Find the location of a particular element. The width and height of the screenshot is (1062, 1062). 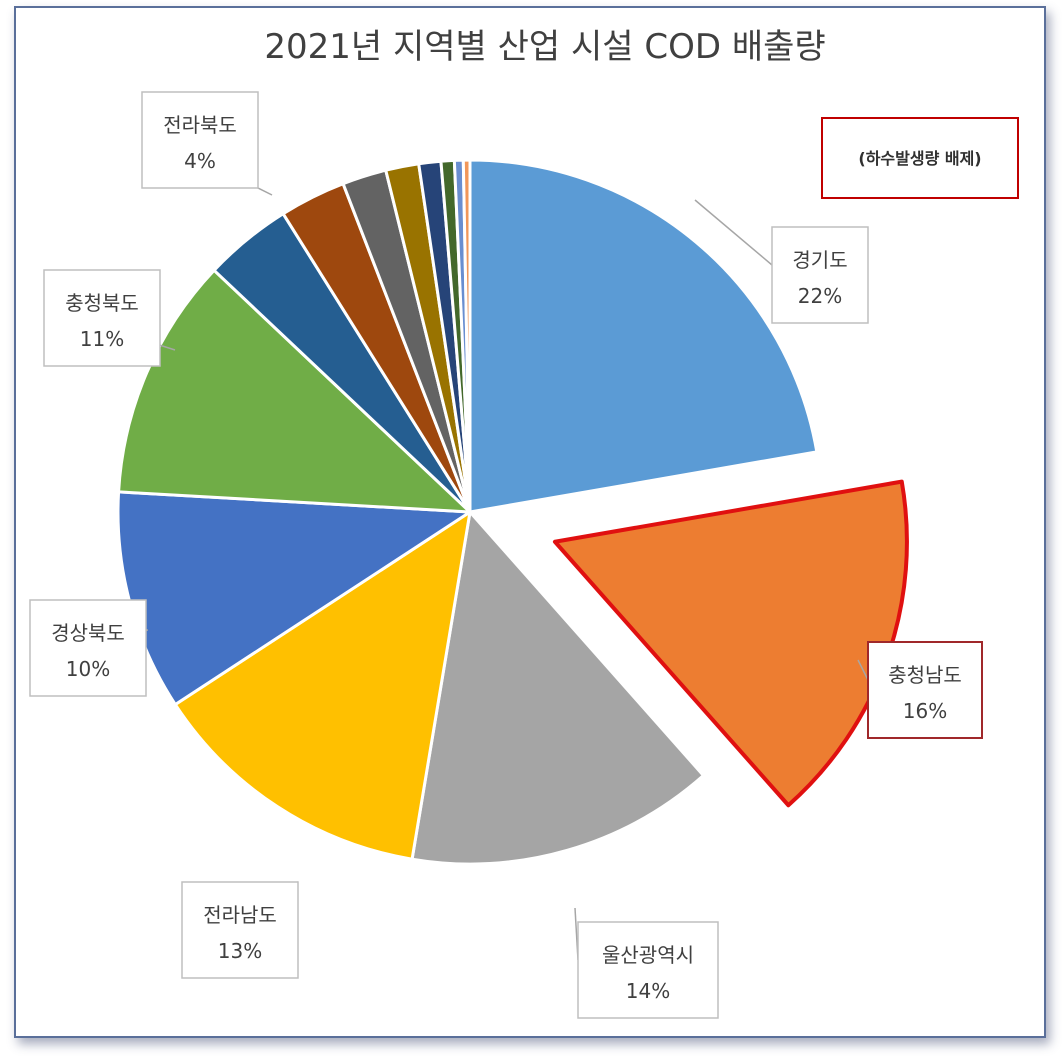

annotation-text: (하수발생량 배제) is located at coordinates (919, 158).